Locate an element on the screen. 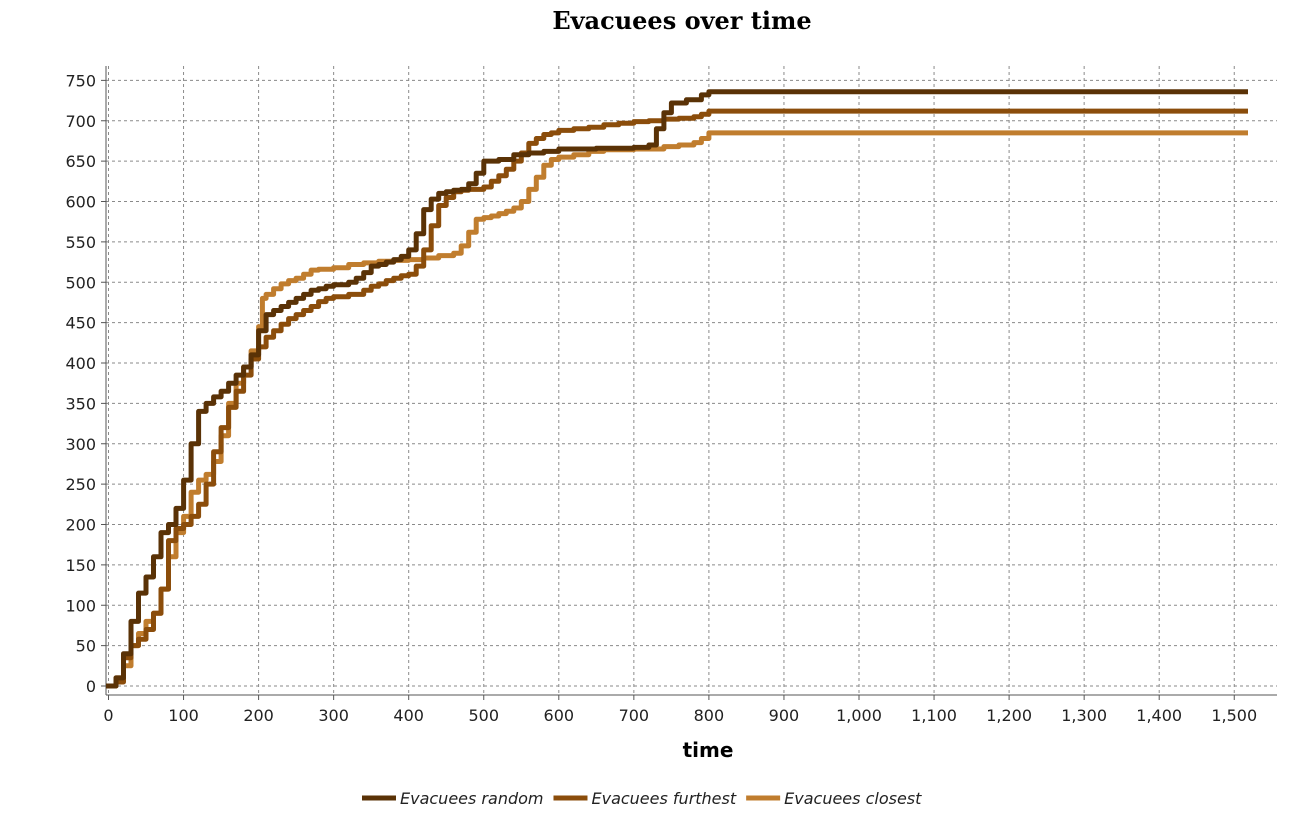  x-tick-label: 400 is located at coordinates (408, 715).